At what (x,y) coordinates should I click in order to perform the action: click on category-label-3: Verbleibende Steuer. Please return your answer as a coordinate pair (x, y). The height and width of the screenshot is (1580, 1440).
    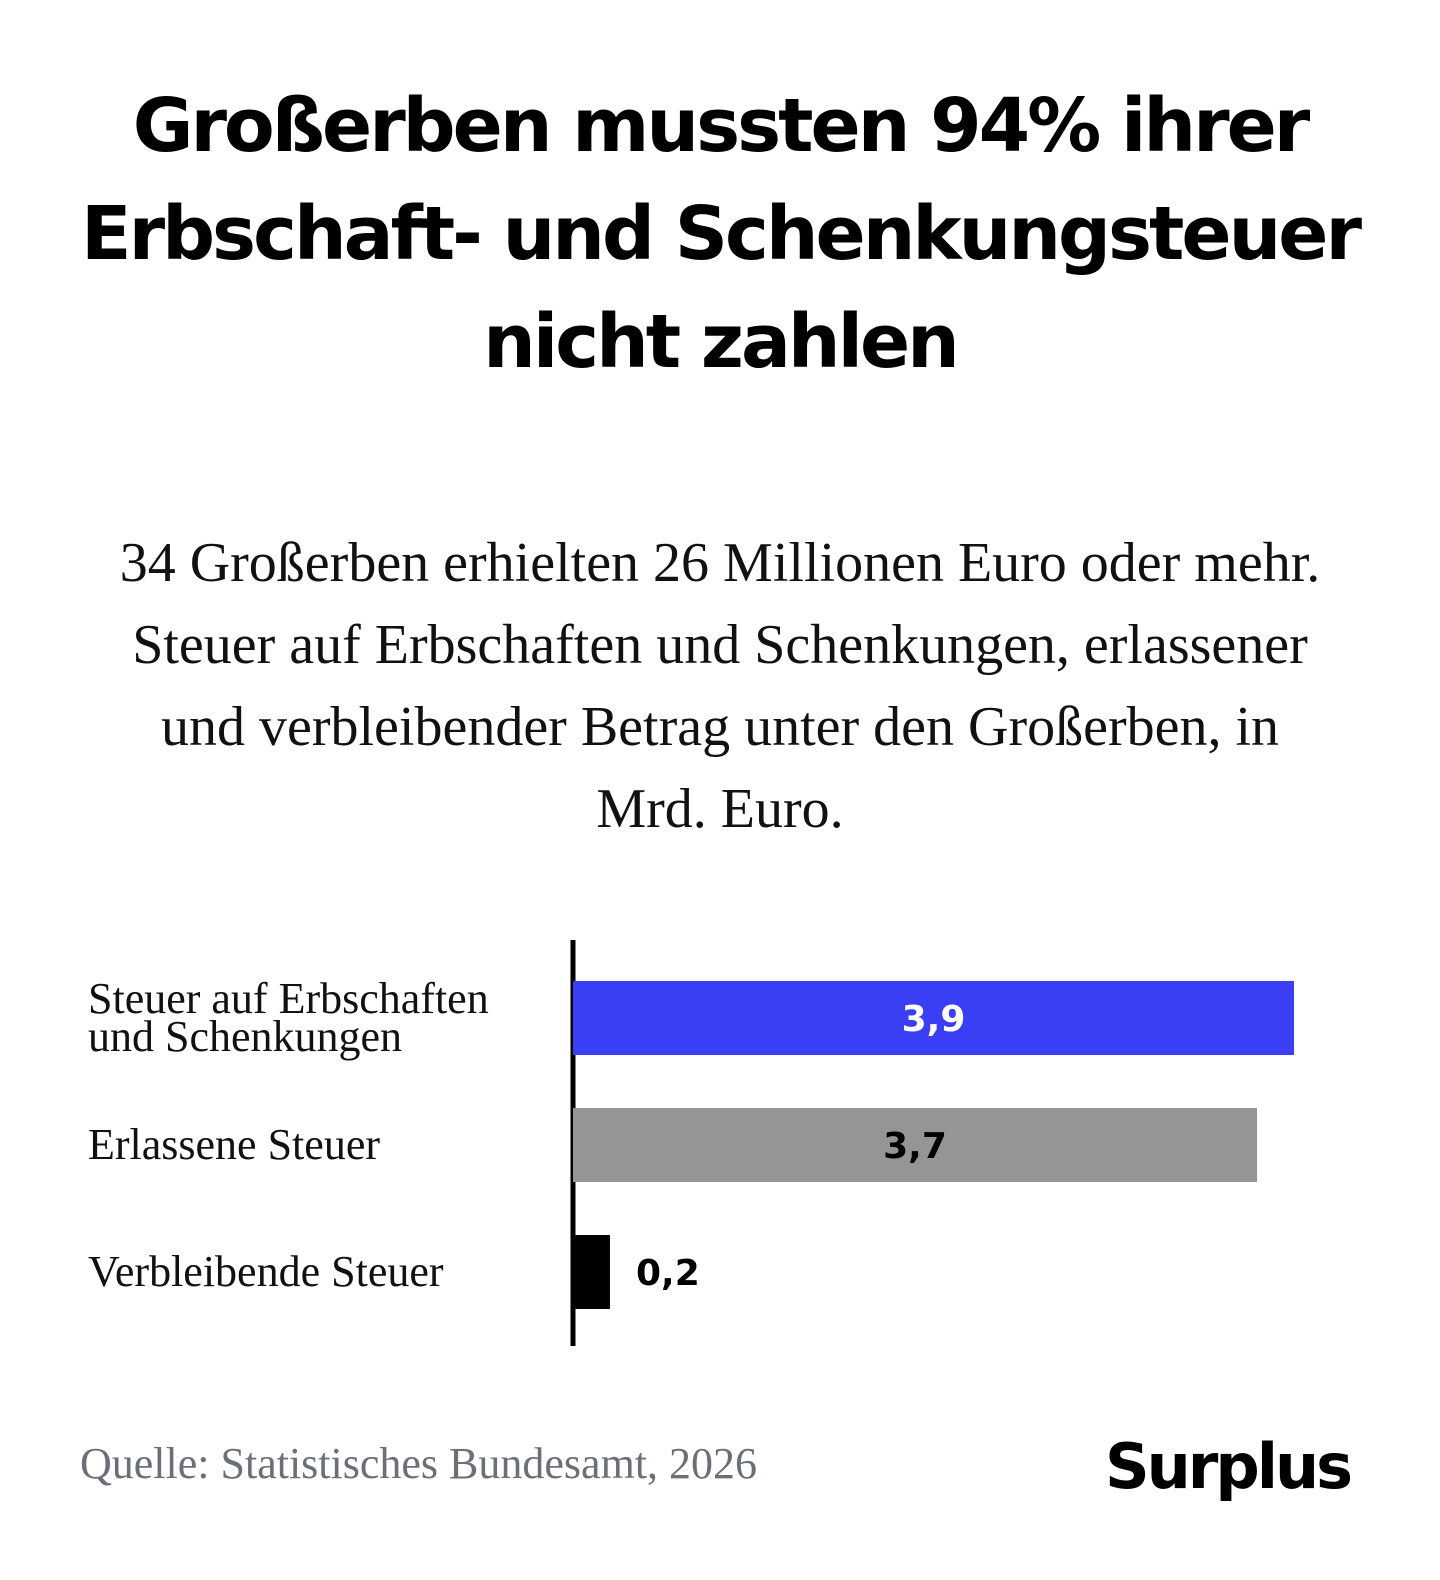
    Looking at the image, I should click on (266, 1271).